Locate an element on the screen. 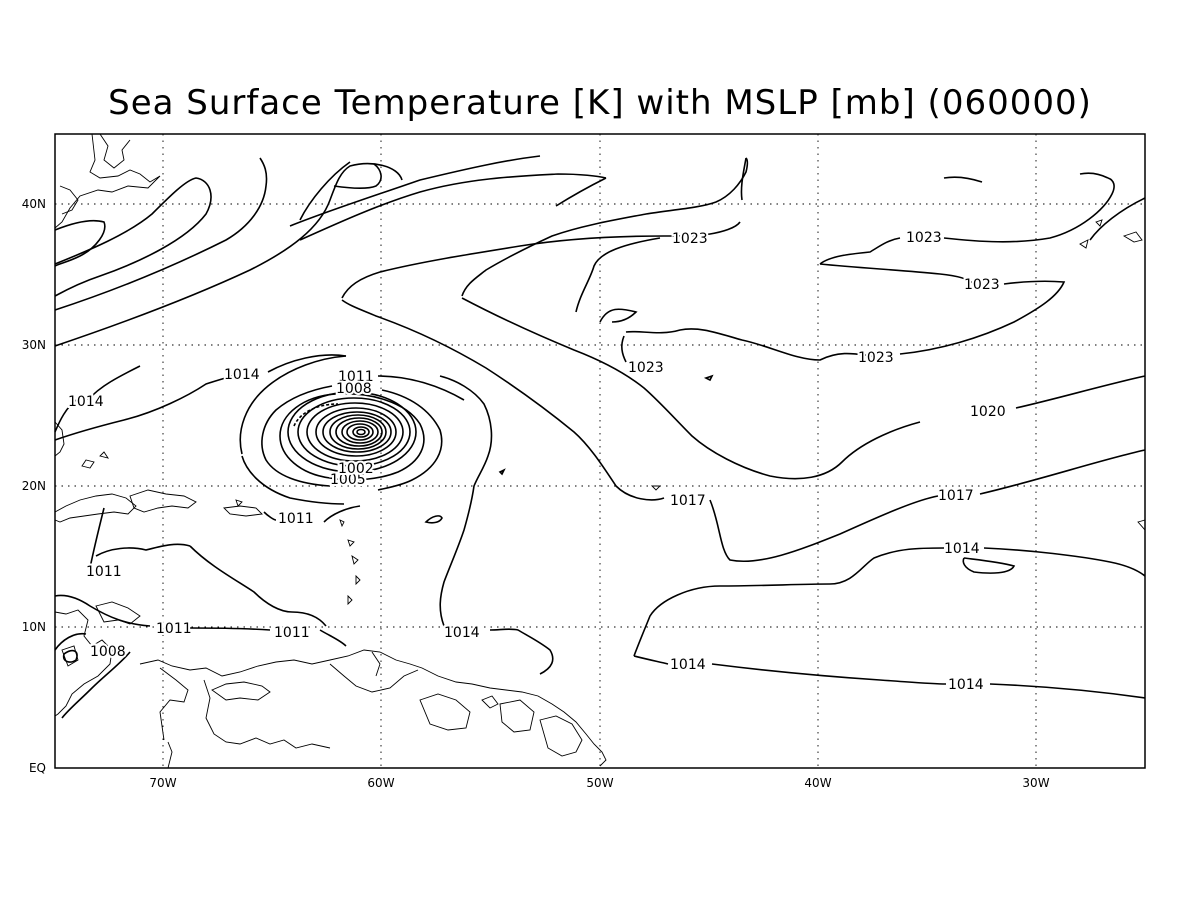 The width and height of the screenshot is (1200, 900). lat-tick-label: 10N is located at coordinates (34, 627).